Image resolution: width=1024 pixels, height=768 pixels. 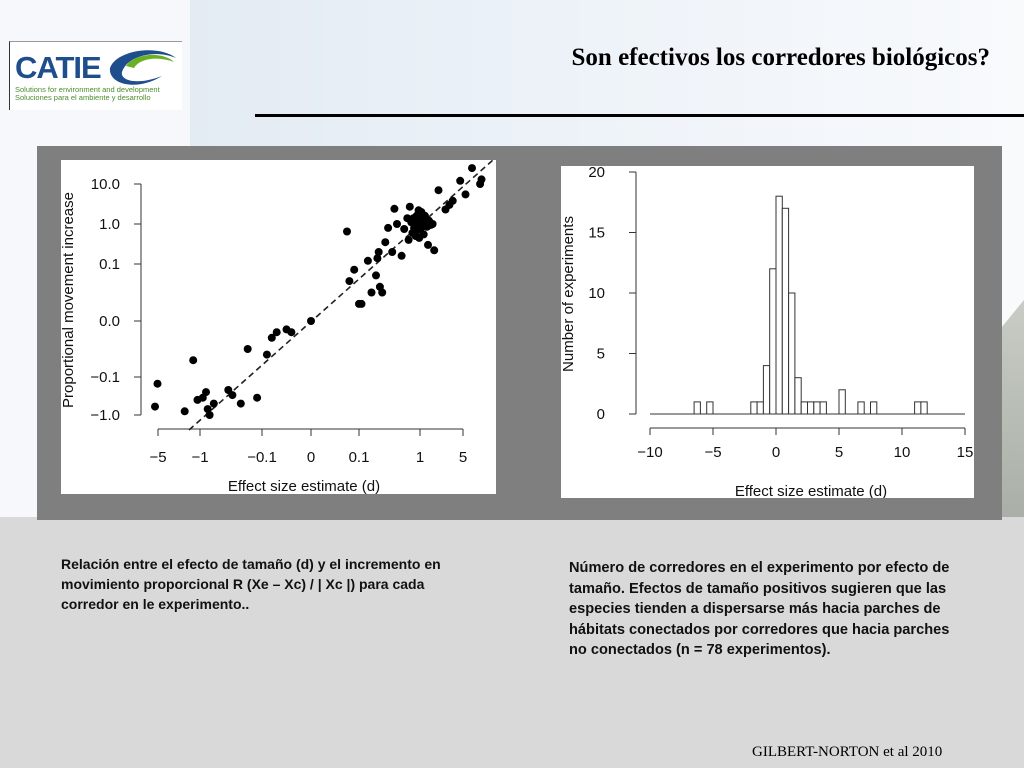 What do you see at coordinates (569, 294) in the screenshot?
I see `y-axis-title: Number of experiments` at bounding box center [569, 294].